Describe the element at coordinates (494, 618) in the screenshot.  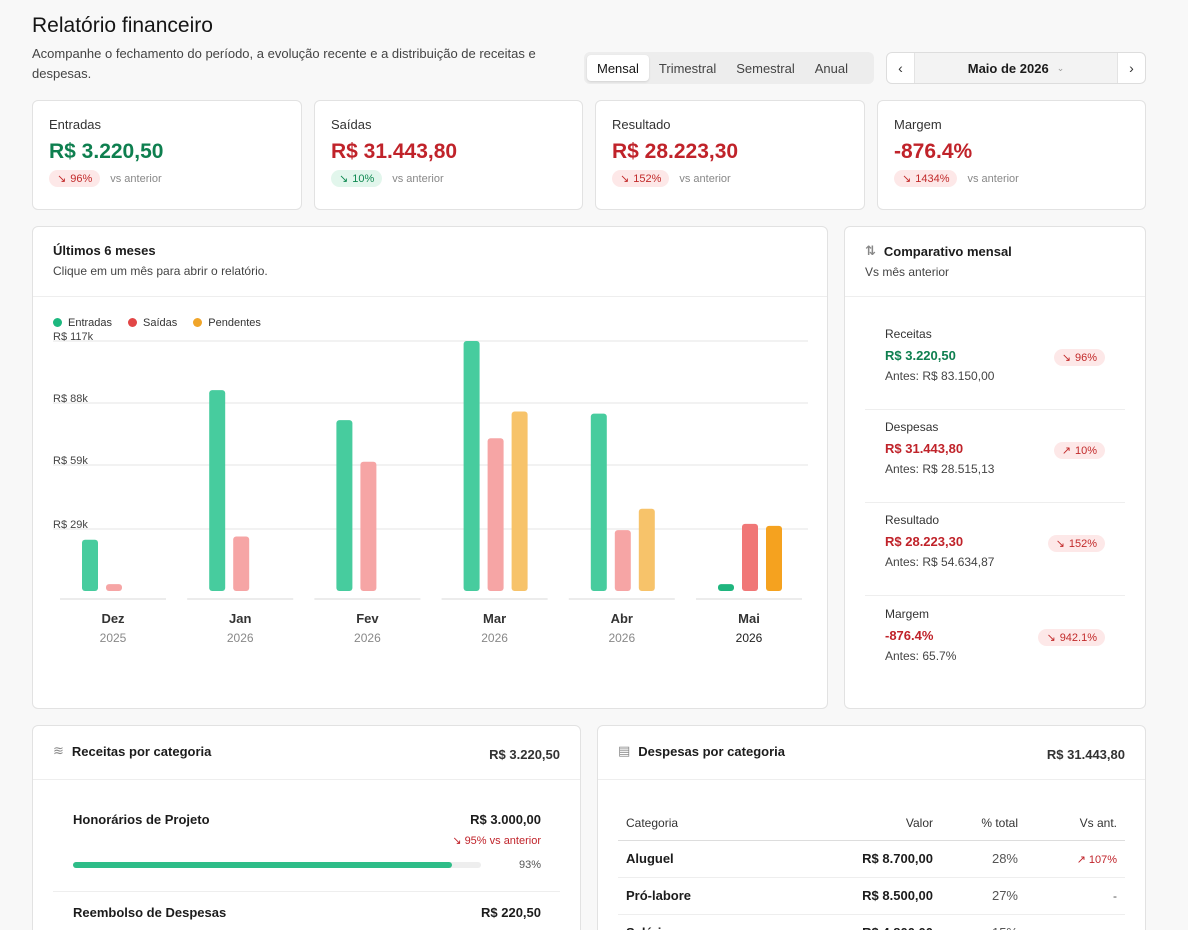
I see `x-tick-label: Mar` at that location.